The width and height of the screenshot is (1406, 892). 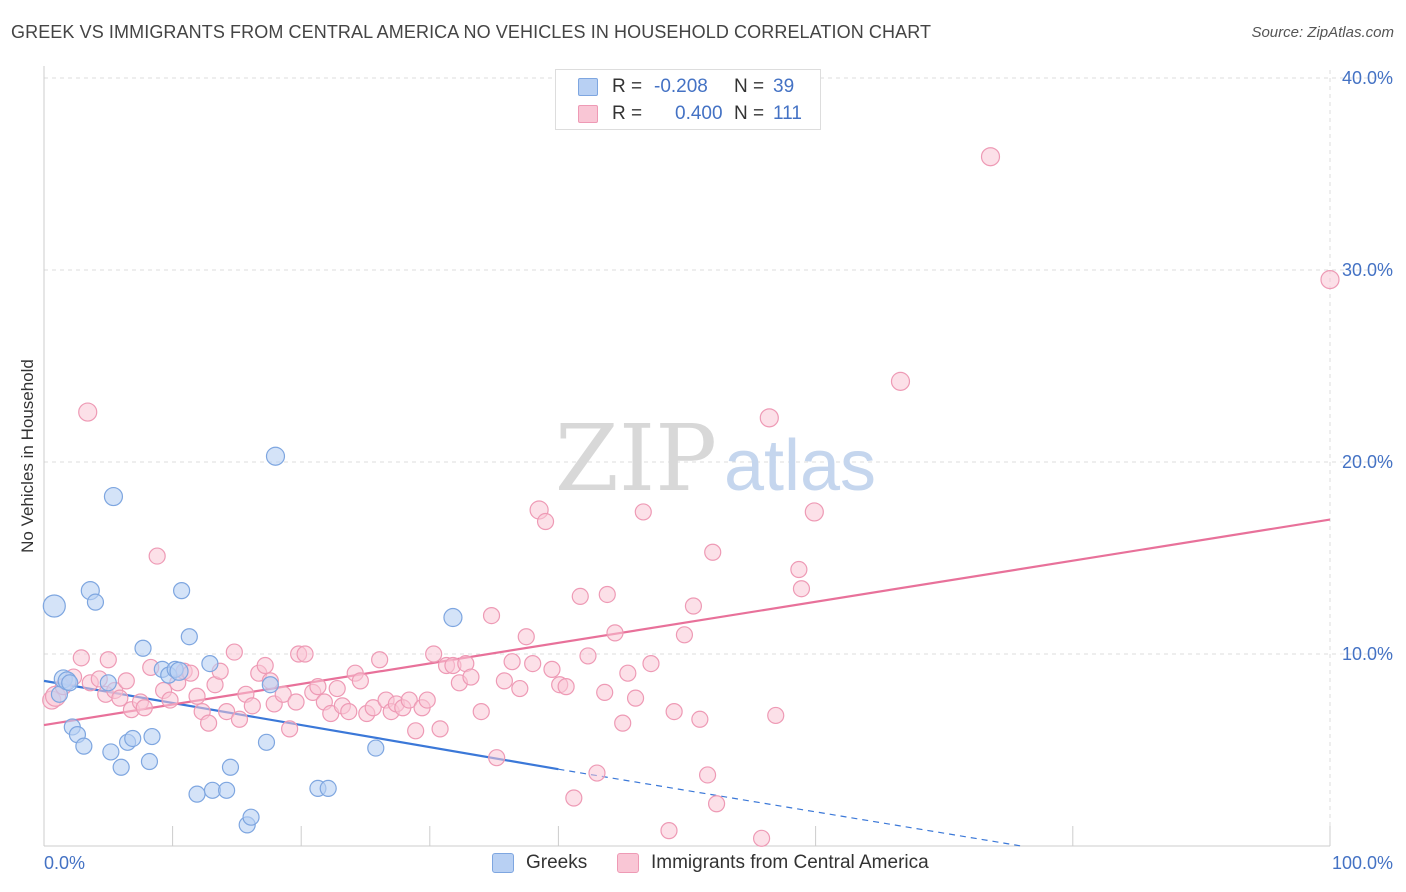 I want to click on legend-r-value: -0.208, so click(x=681, y=86).